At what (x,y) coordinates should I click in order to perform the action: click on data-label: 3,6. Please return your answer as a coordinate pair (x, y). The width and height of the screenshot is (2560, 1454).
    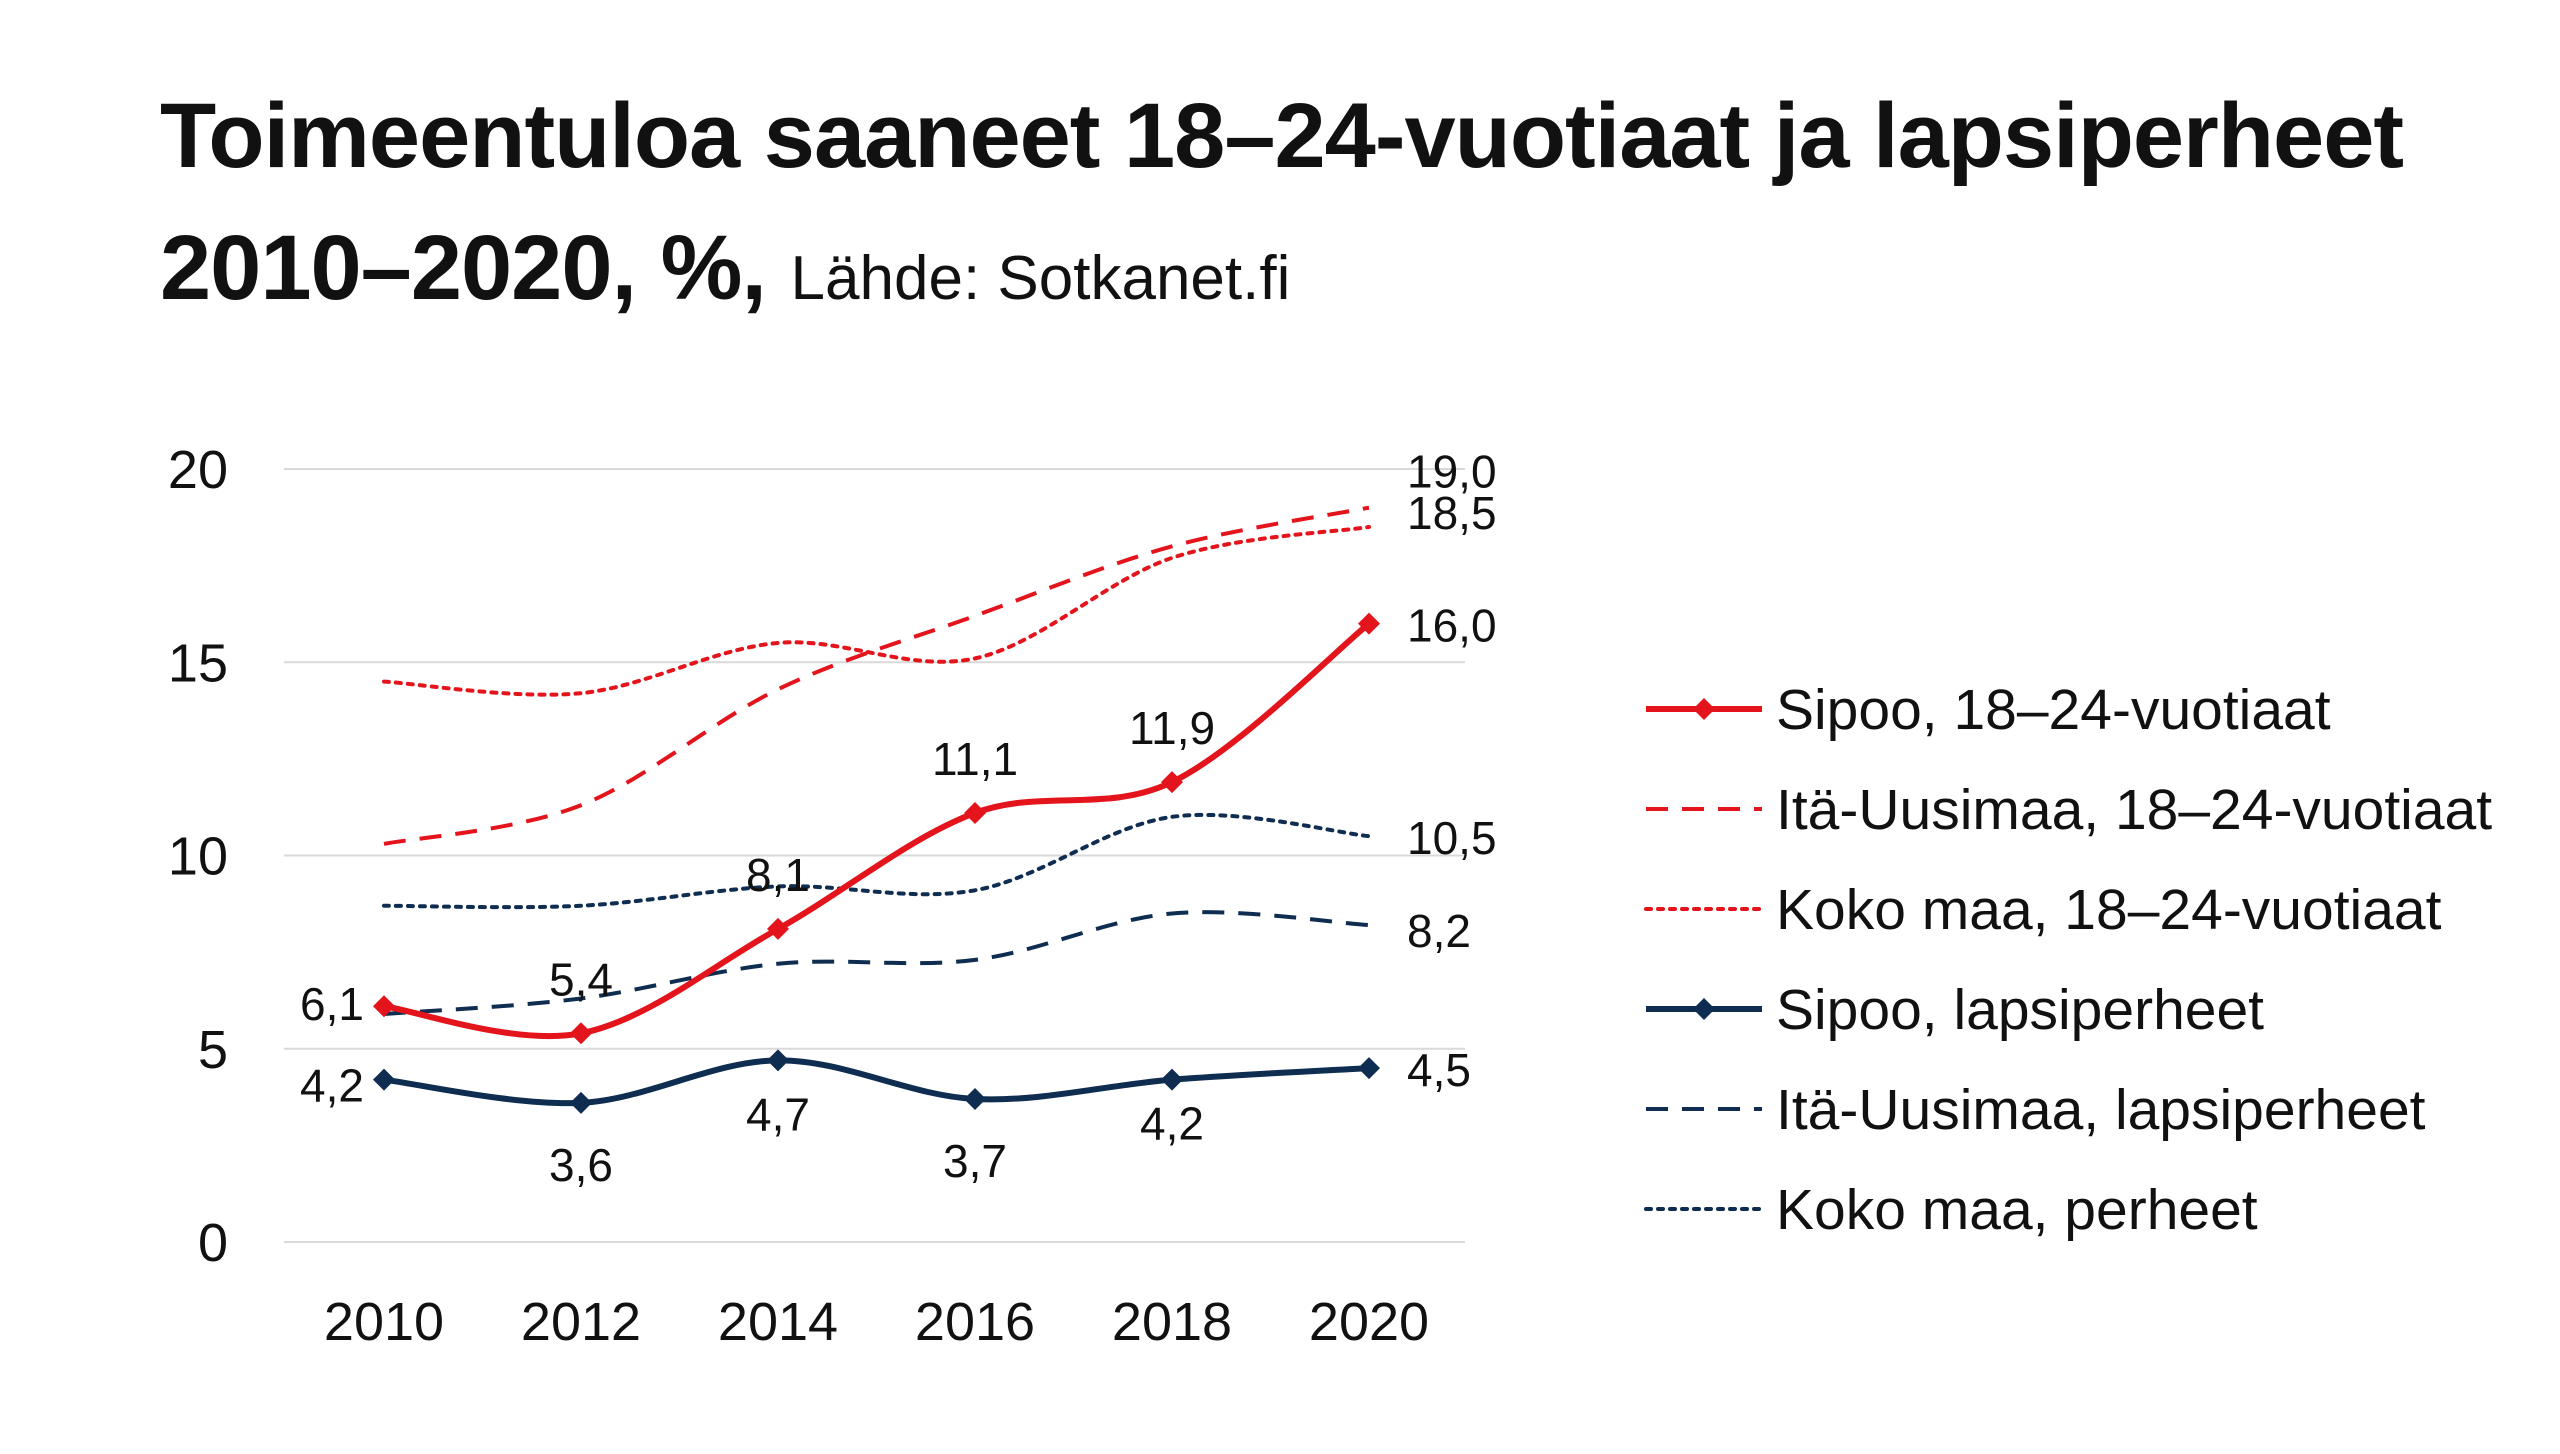
    Looking at the image, I should click on (581, 1165).